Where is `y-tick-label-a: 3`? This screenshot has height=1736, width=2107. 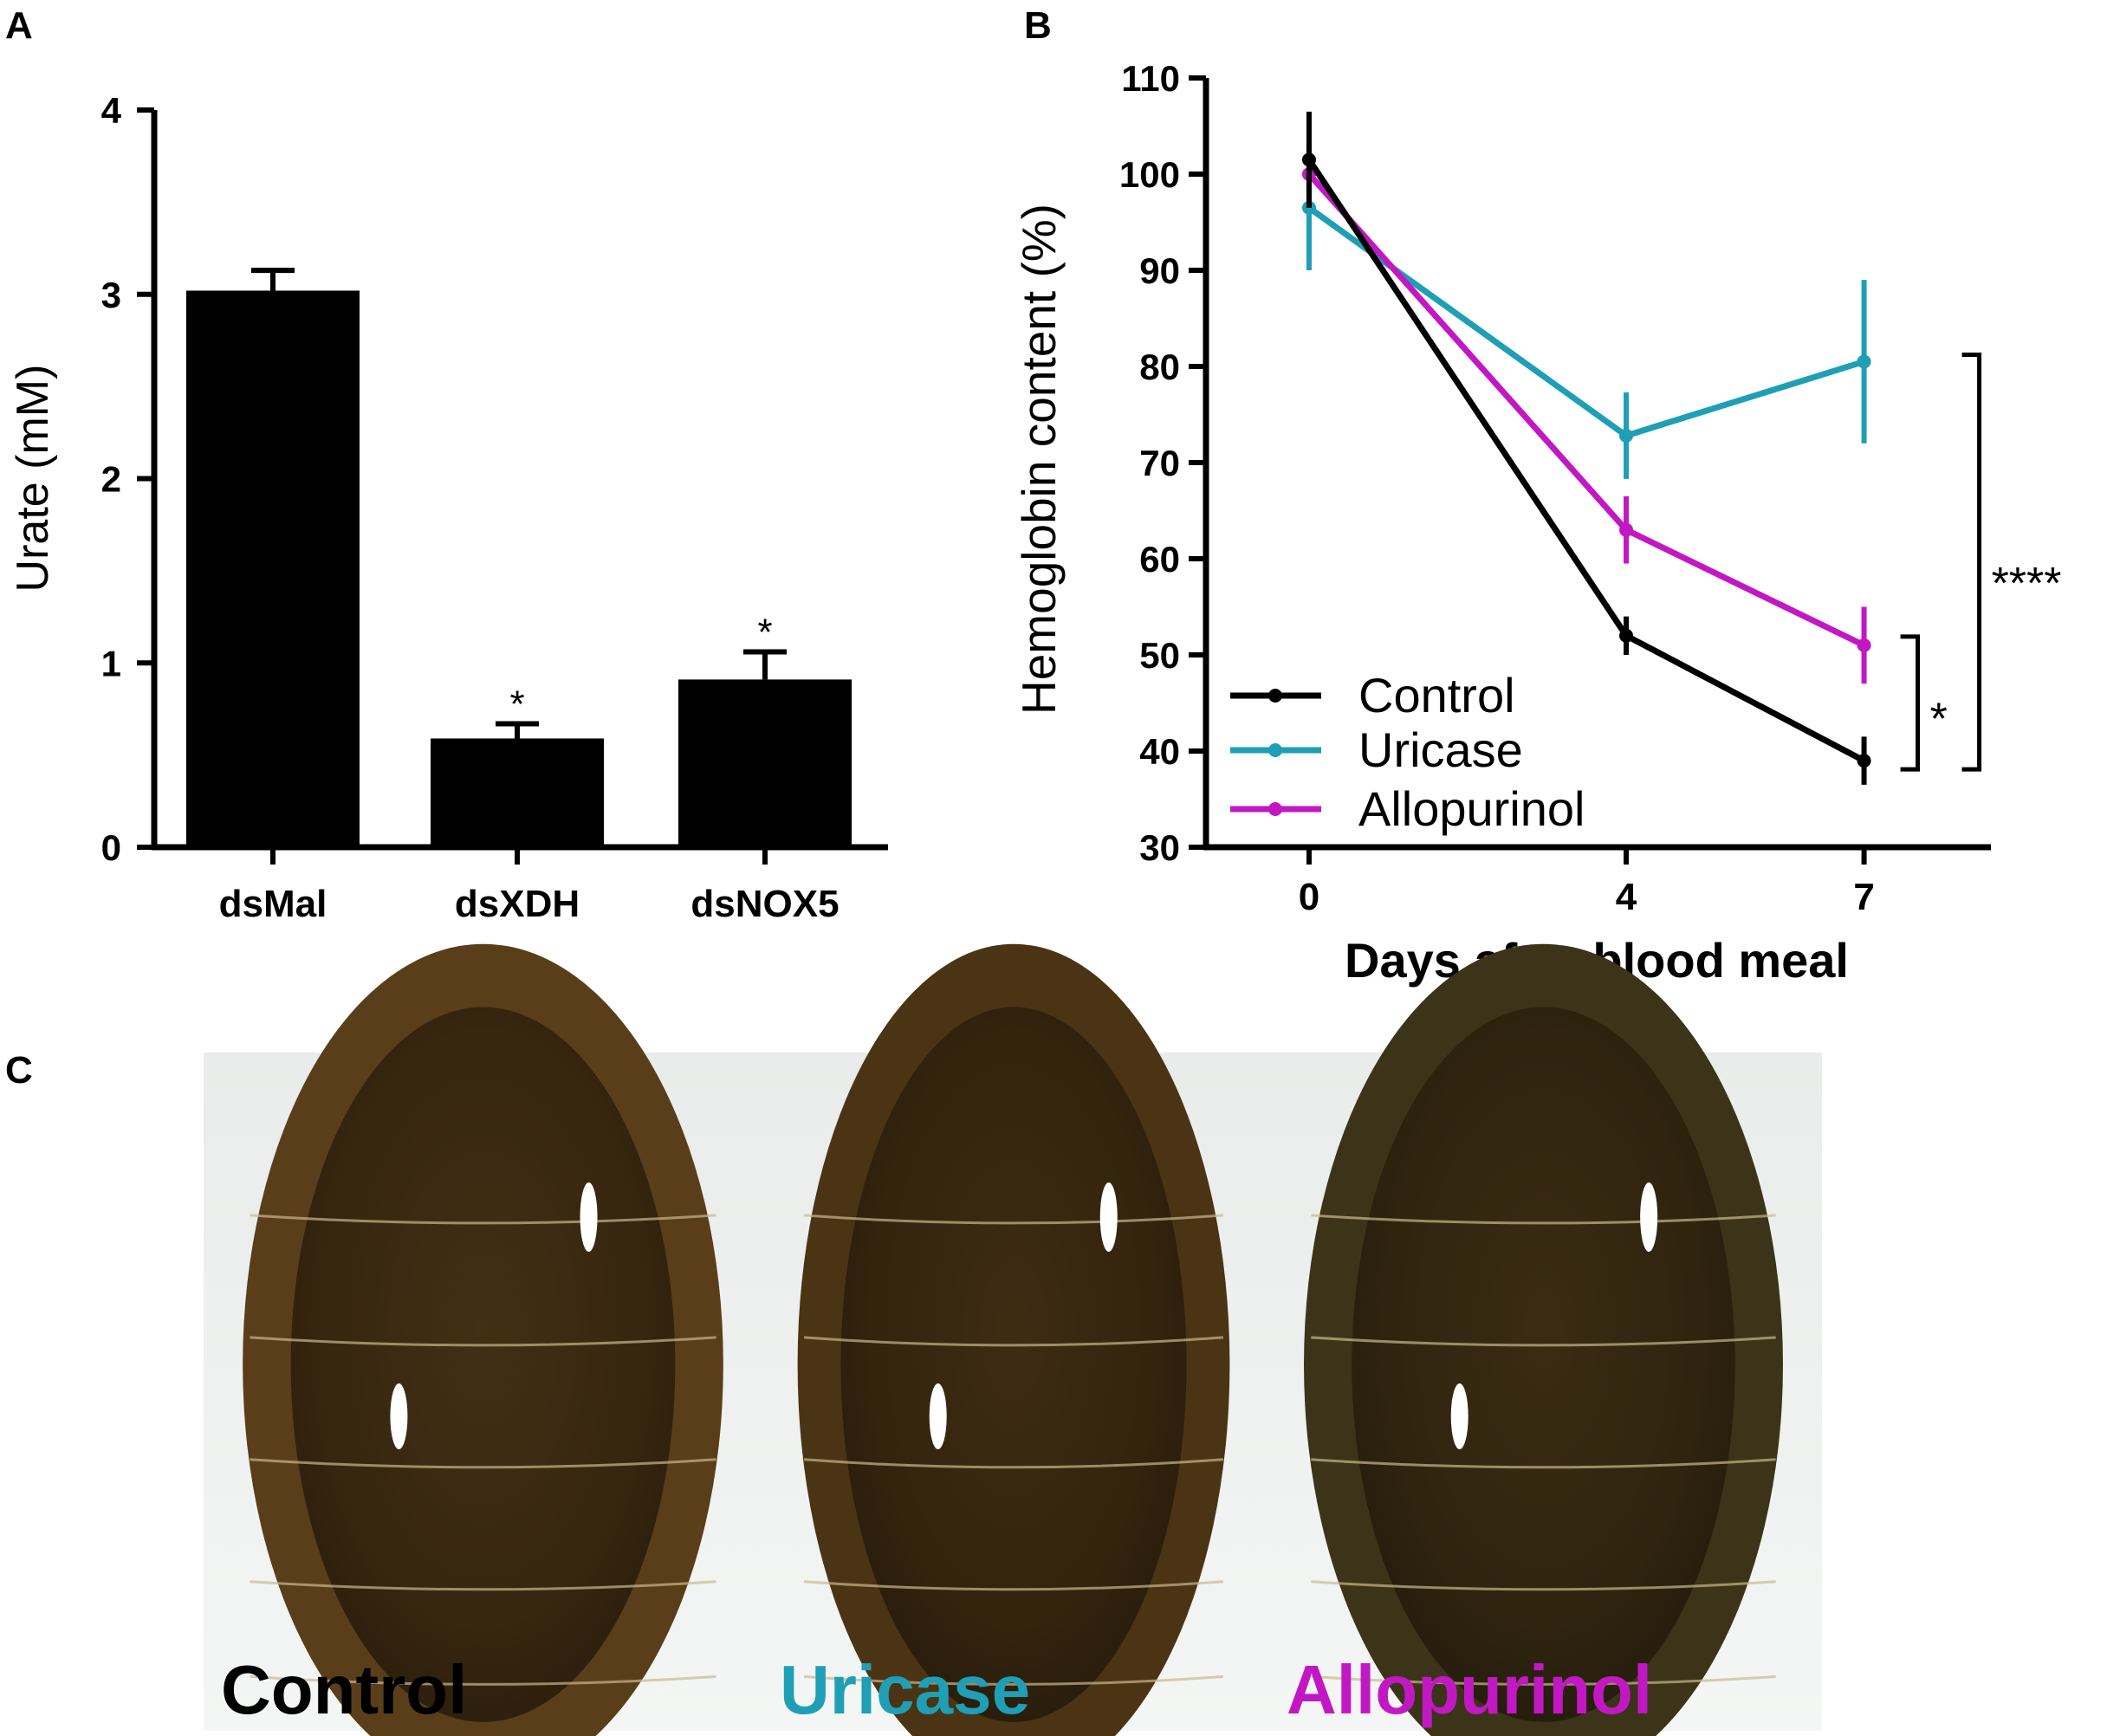
y-tick-label-a: 3 is located at coordinates (111, 295).